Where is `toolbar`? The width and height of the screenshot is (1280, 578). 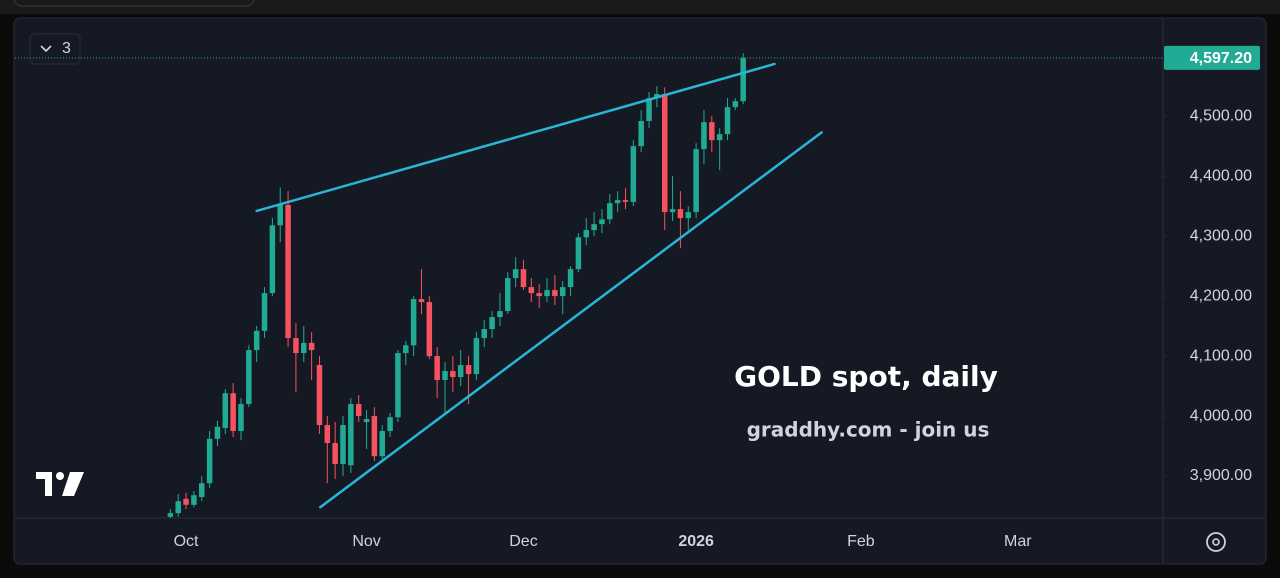
toolbar is located at coordinates (640, 7).